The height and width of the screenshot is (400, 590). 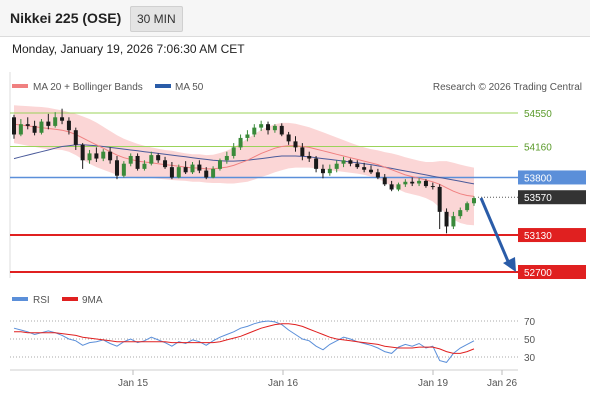 What do you see at coordinates (317, 379) in the screenshot?
I see `x-axis: Jan 15 Jan 16 Jan 19 Jan 26` at bounding box center [317, 379].